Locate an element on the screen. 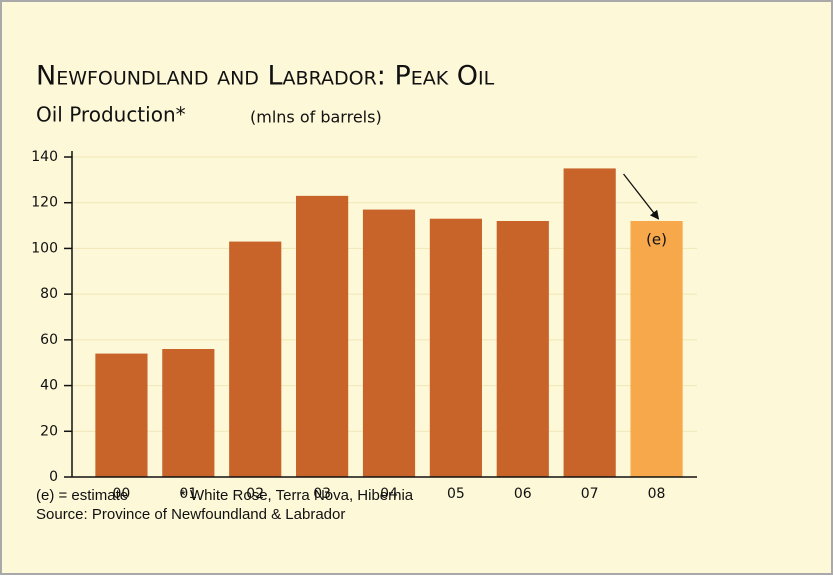 Image resolution: width=833 pixels, height=579 pixels. x-tick-label: 03 is located at coordinates (322, 494).